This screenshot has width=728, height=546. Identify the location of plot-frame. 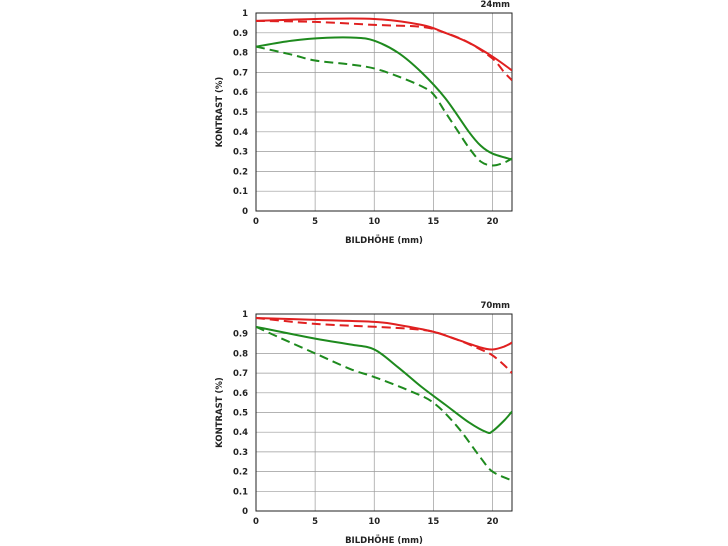
(384, 112).